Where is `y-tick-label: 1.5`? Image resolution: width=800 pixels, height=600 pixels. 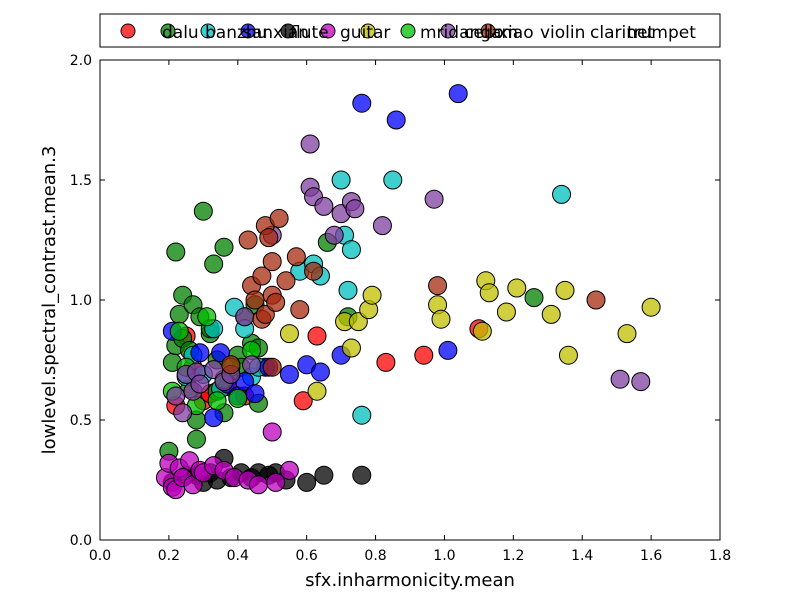 y-tick-label: 1.5 is located at coordinates (81, 181).